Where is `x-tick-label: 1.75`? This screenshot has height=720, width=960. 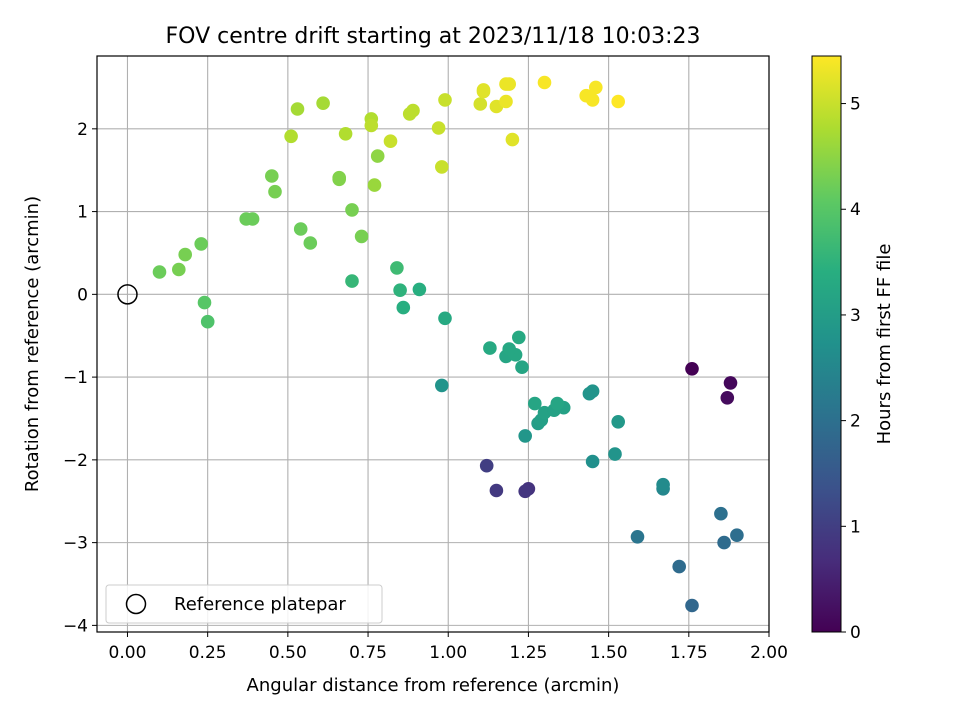
x-tick-label: 1.75 is located at coordinates (689, 653).